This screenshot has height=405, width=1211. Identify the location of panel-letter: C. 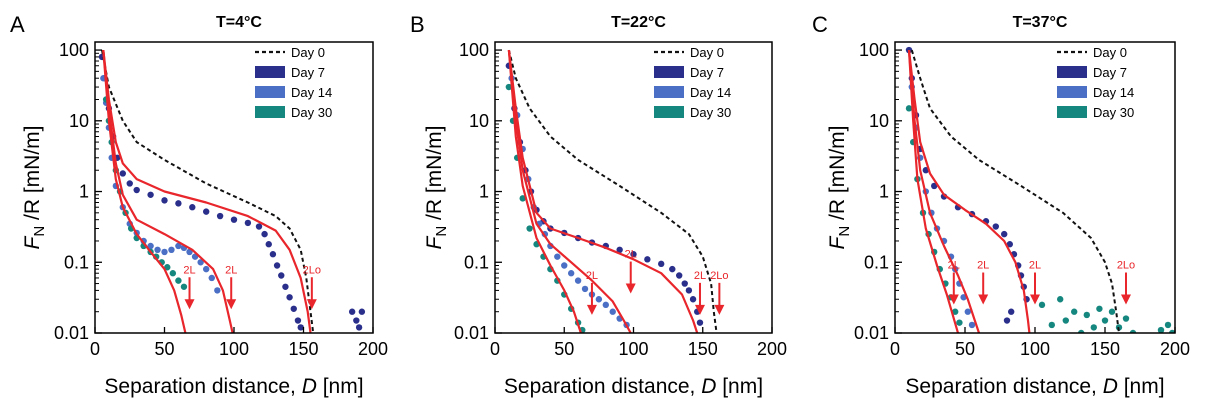
(820, 24).